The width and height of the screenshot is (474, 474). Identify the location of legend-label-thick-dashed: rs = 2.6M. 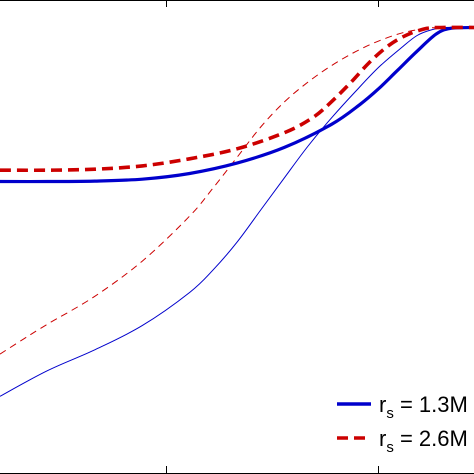
(423, 441).